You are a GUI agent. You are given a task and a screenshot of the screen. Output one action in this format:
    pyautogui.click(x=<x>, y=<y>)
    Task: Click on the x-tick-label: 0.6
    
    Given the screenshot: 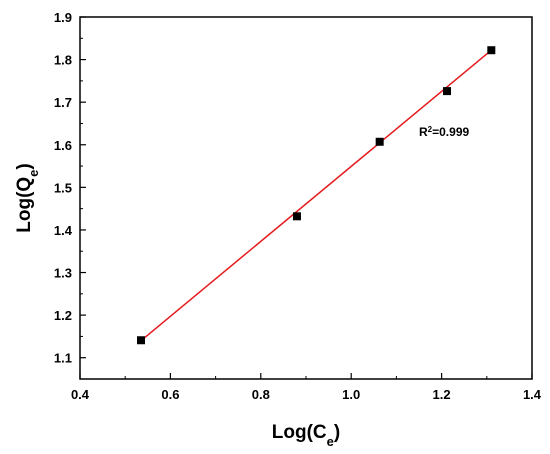 What is the action you would take?
    pyautogui.click(x=170, y=394)
    